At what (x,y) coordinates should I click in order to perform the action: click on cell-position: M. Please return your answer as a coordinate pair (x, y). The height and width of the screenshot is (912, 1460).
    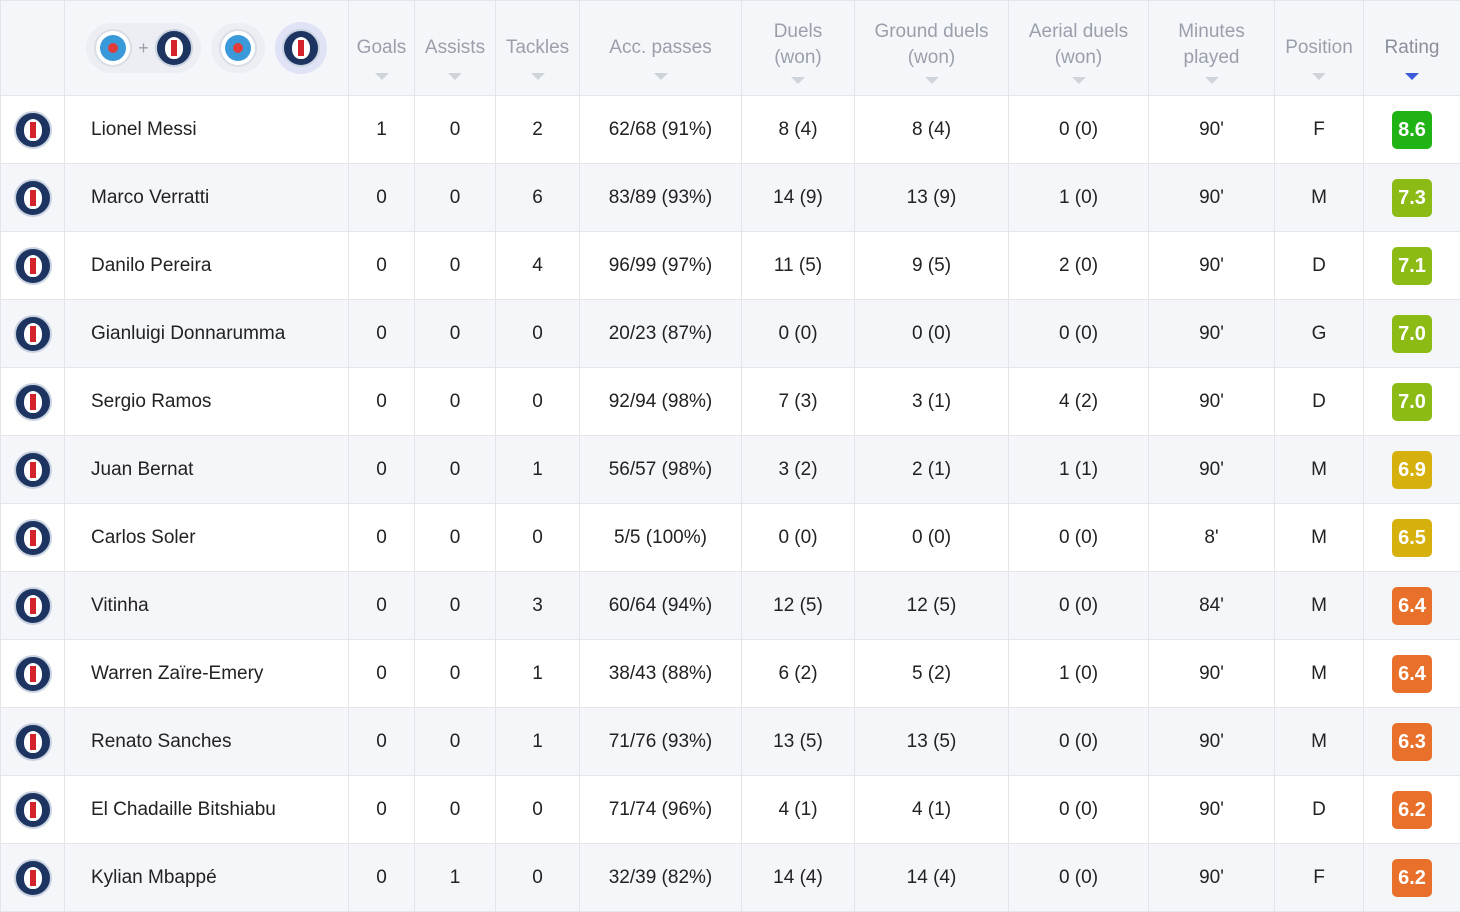
    Looking at the image, I should click on (1319, 674).